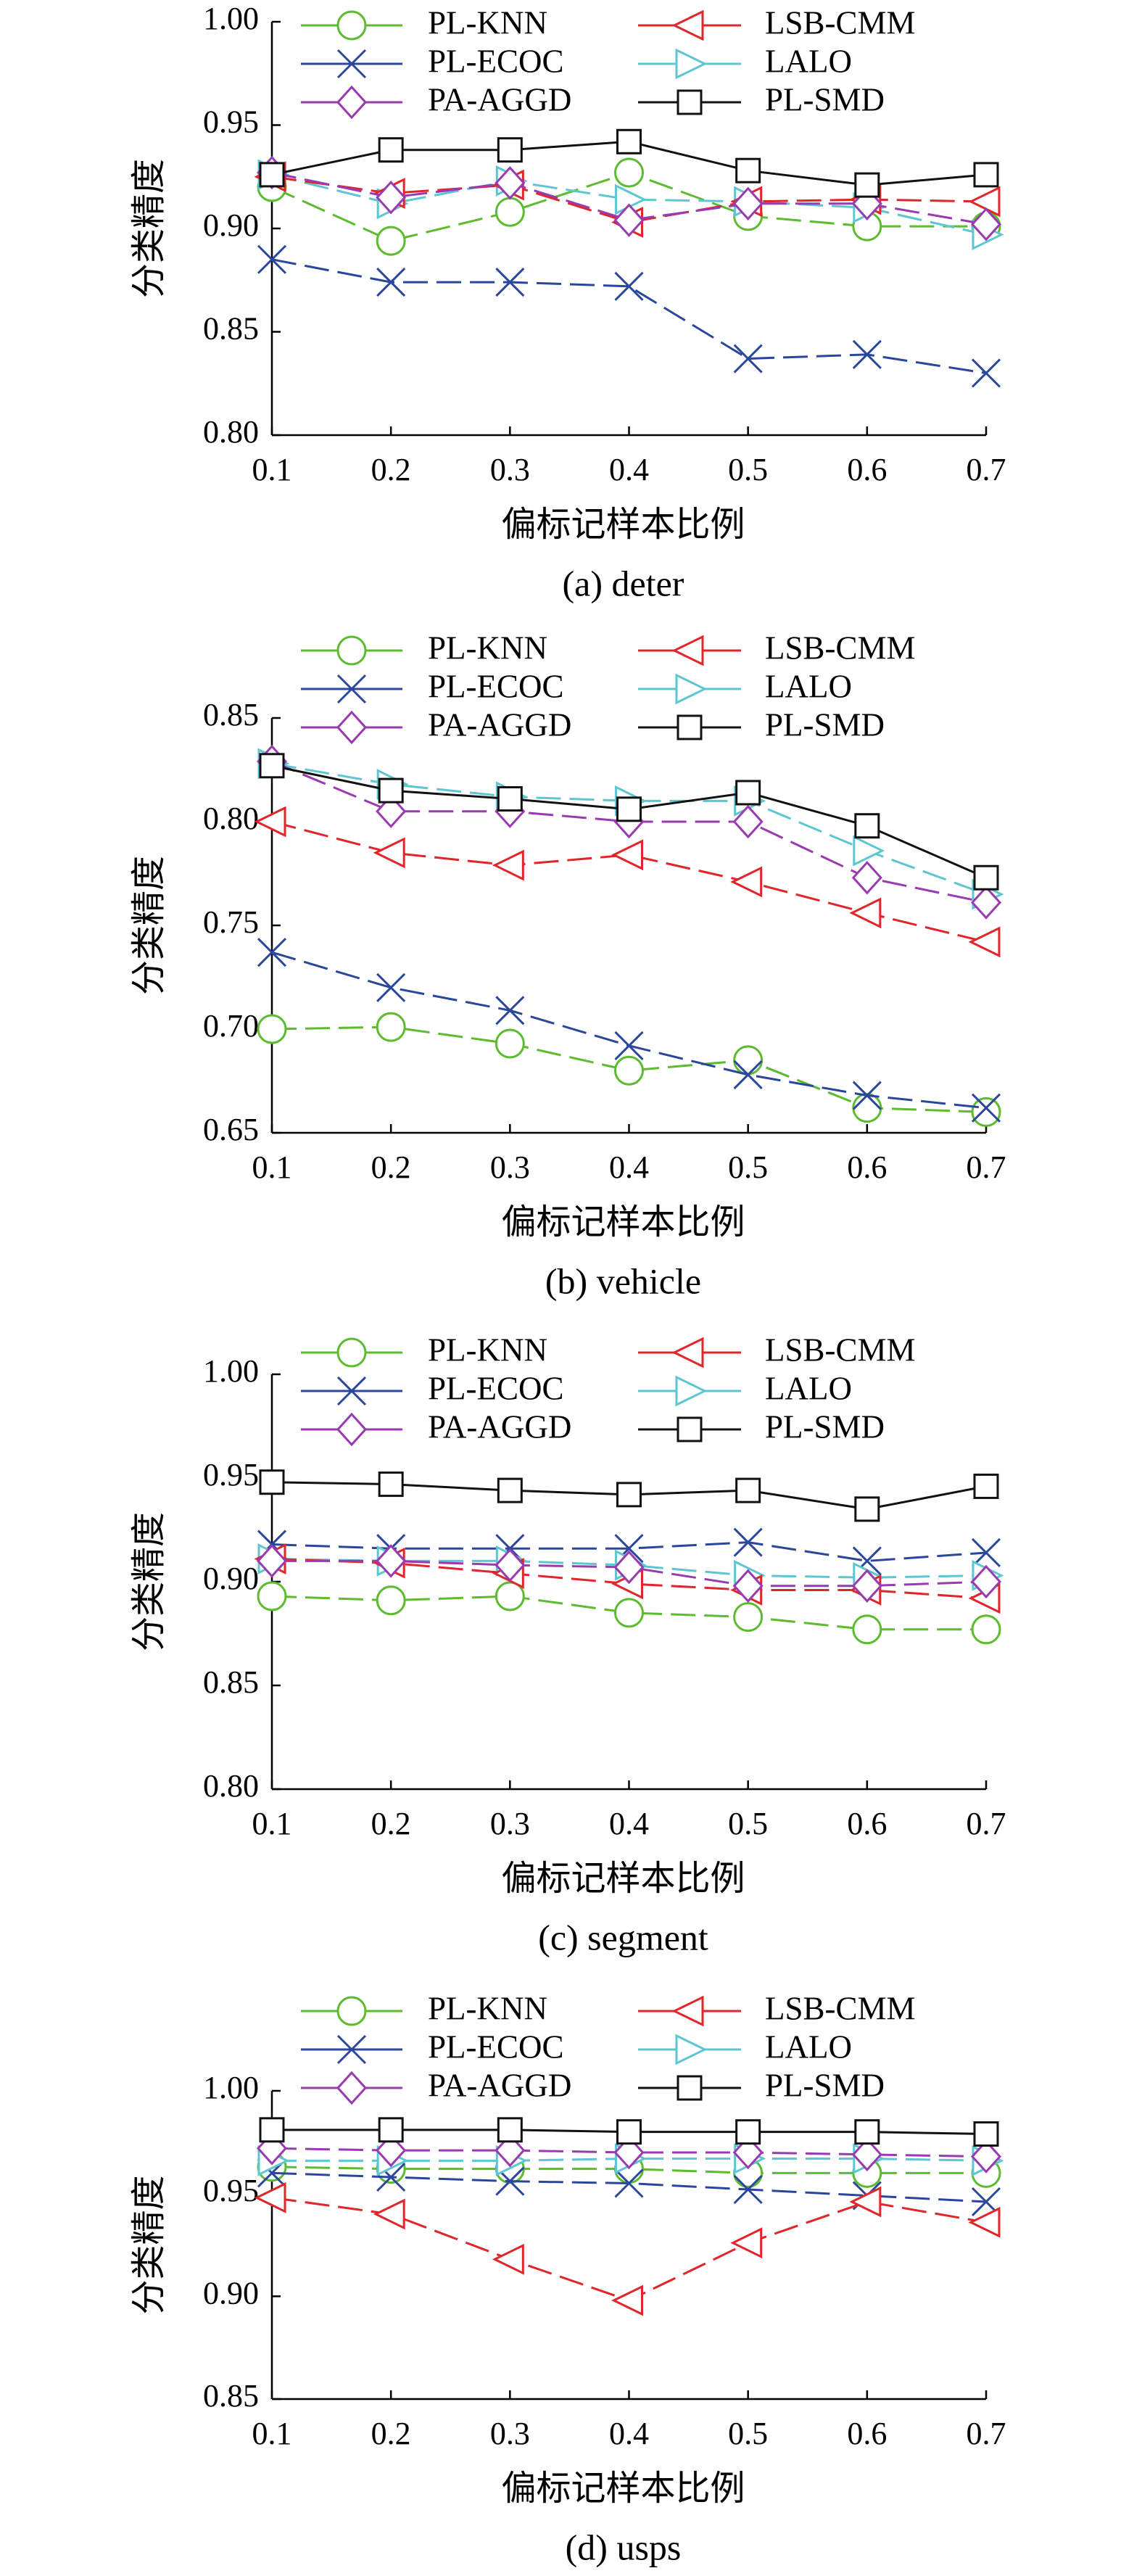 Image resolution: width=1142 pixels, height=2576 pixels. What do you see at coordinates (391, 1167) in the screenshot?
I see `x-tick-label: 0.2` at bounding box center [391, 1167].